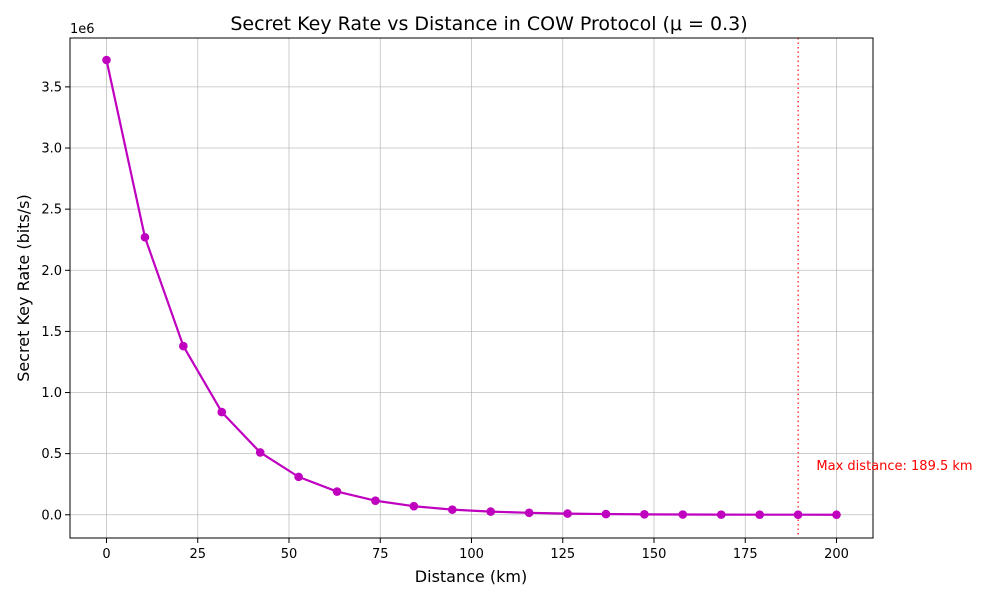 This screenshot has width=1000, height=600. Describe the element at coordinates (51, 332) in the screenshot. I see `y-tick-label: 1.5` at that location.